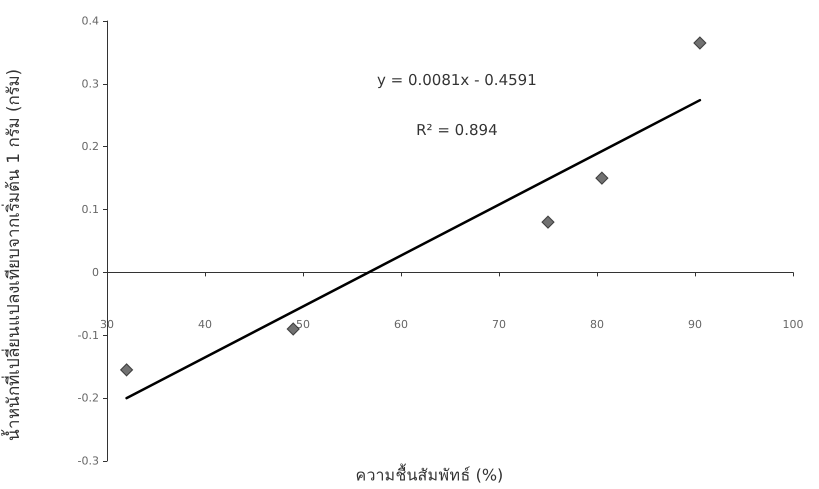  What do you see at coordinates (88, 461) in the screenshot?
I see `y-tick-label: -0.3` at bounding box center [88, 461].